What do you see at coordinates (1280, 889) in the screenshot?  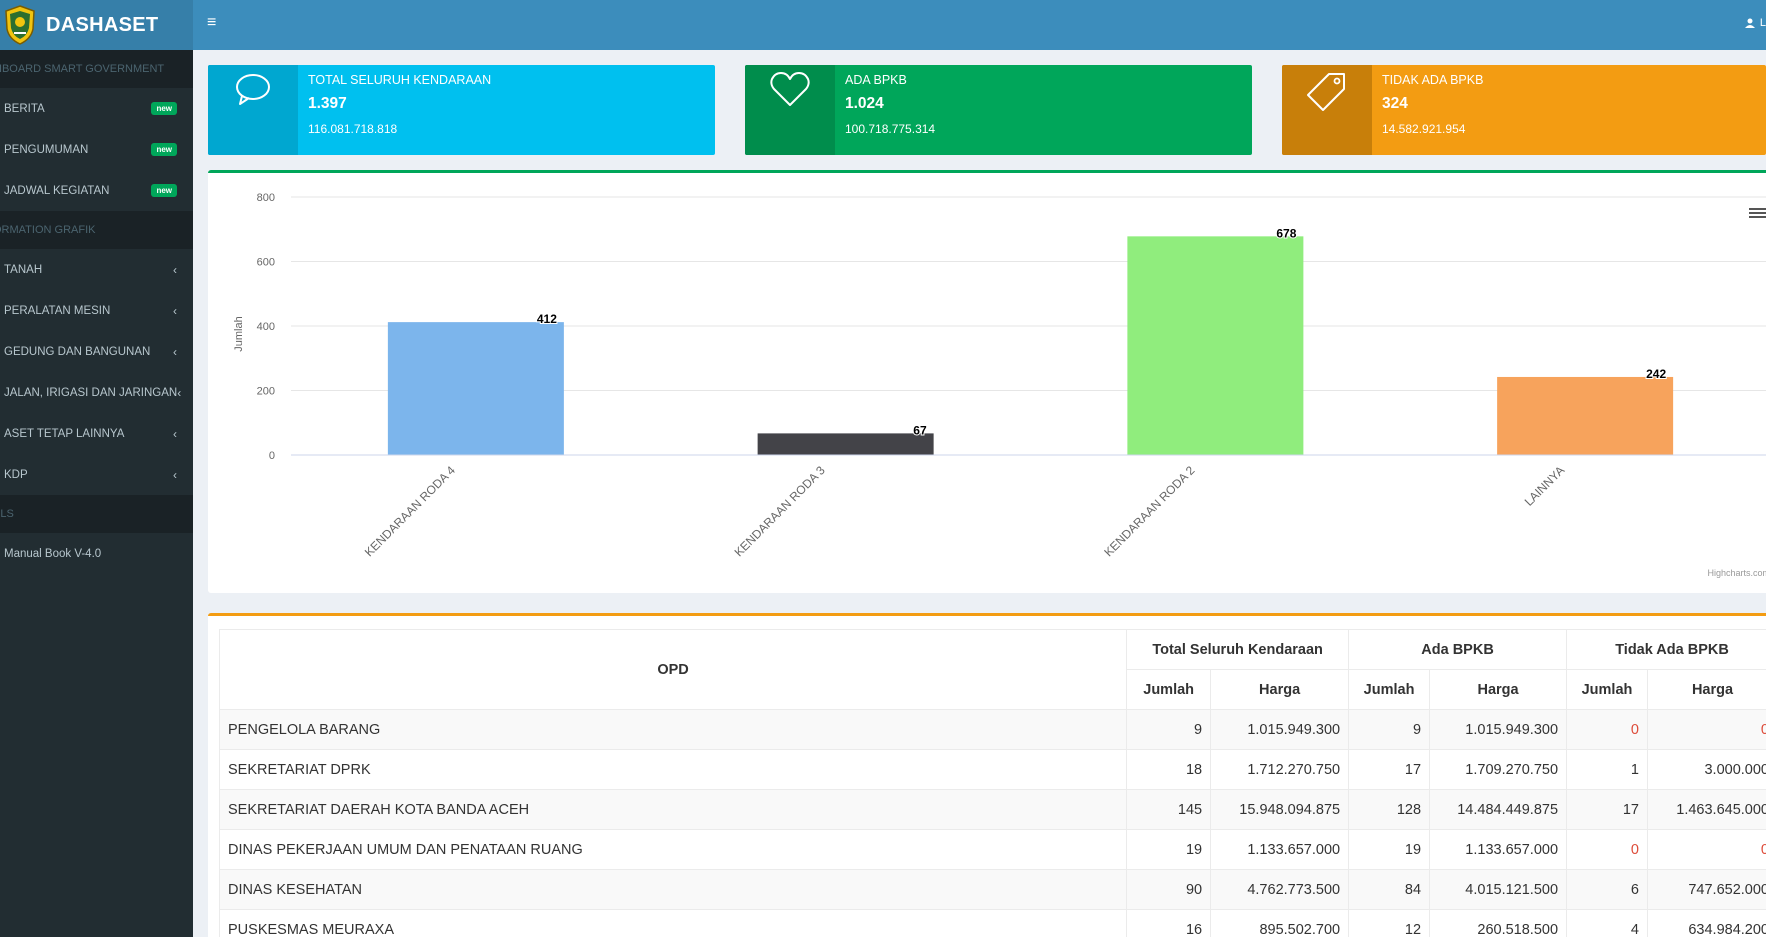 I see `total-harga-cell: 4.762.773.500` at bounding box center [1280, 889].